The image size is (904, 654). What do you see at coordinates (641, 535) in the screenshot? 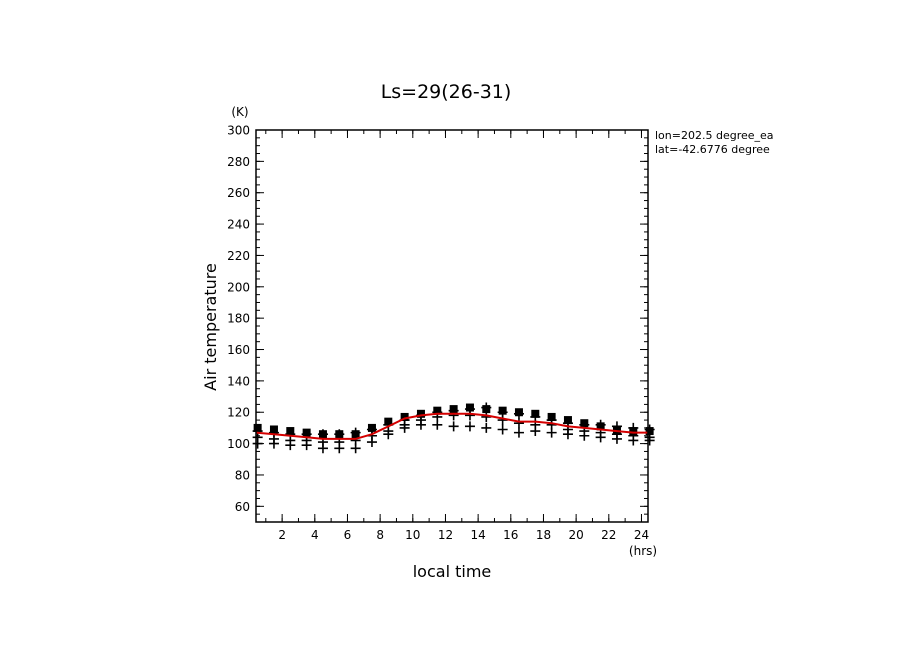
I see `x-tick-label: 24` at bounding box center [641, 535].